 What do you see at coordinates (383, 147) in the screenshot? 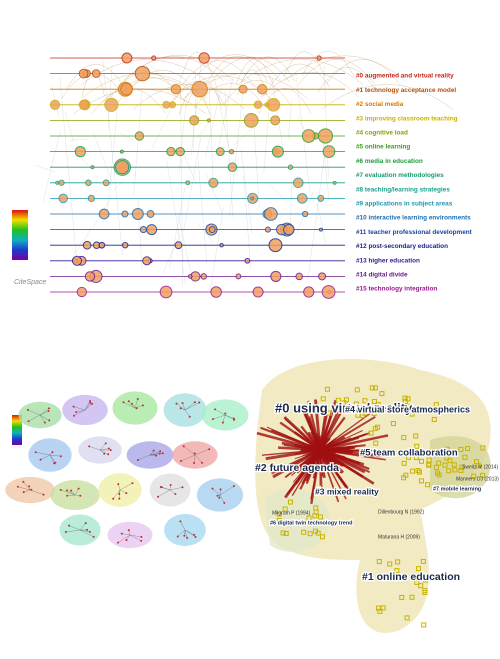
I see `legend-label: #5 online learning` at bounding box center [383, 147].